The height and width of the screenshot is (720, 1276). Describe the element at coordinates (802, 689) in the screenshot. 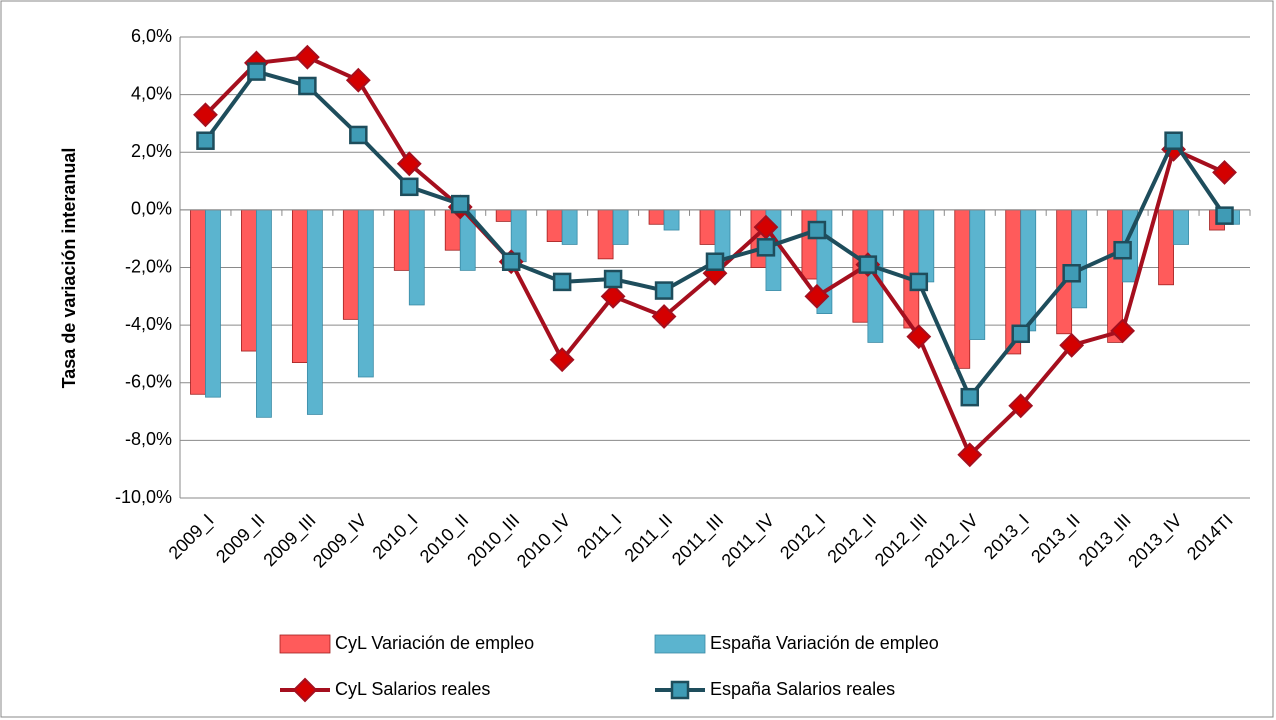

I see `legend-label: España Salarios reales` at that location.